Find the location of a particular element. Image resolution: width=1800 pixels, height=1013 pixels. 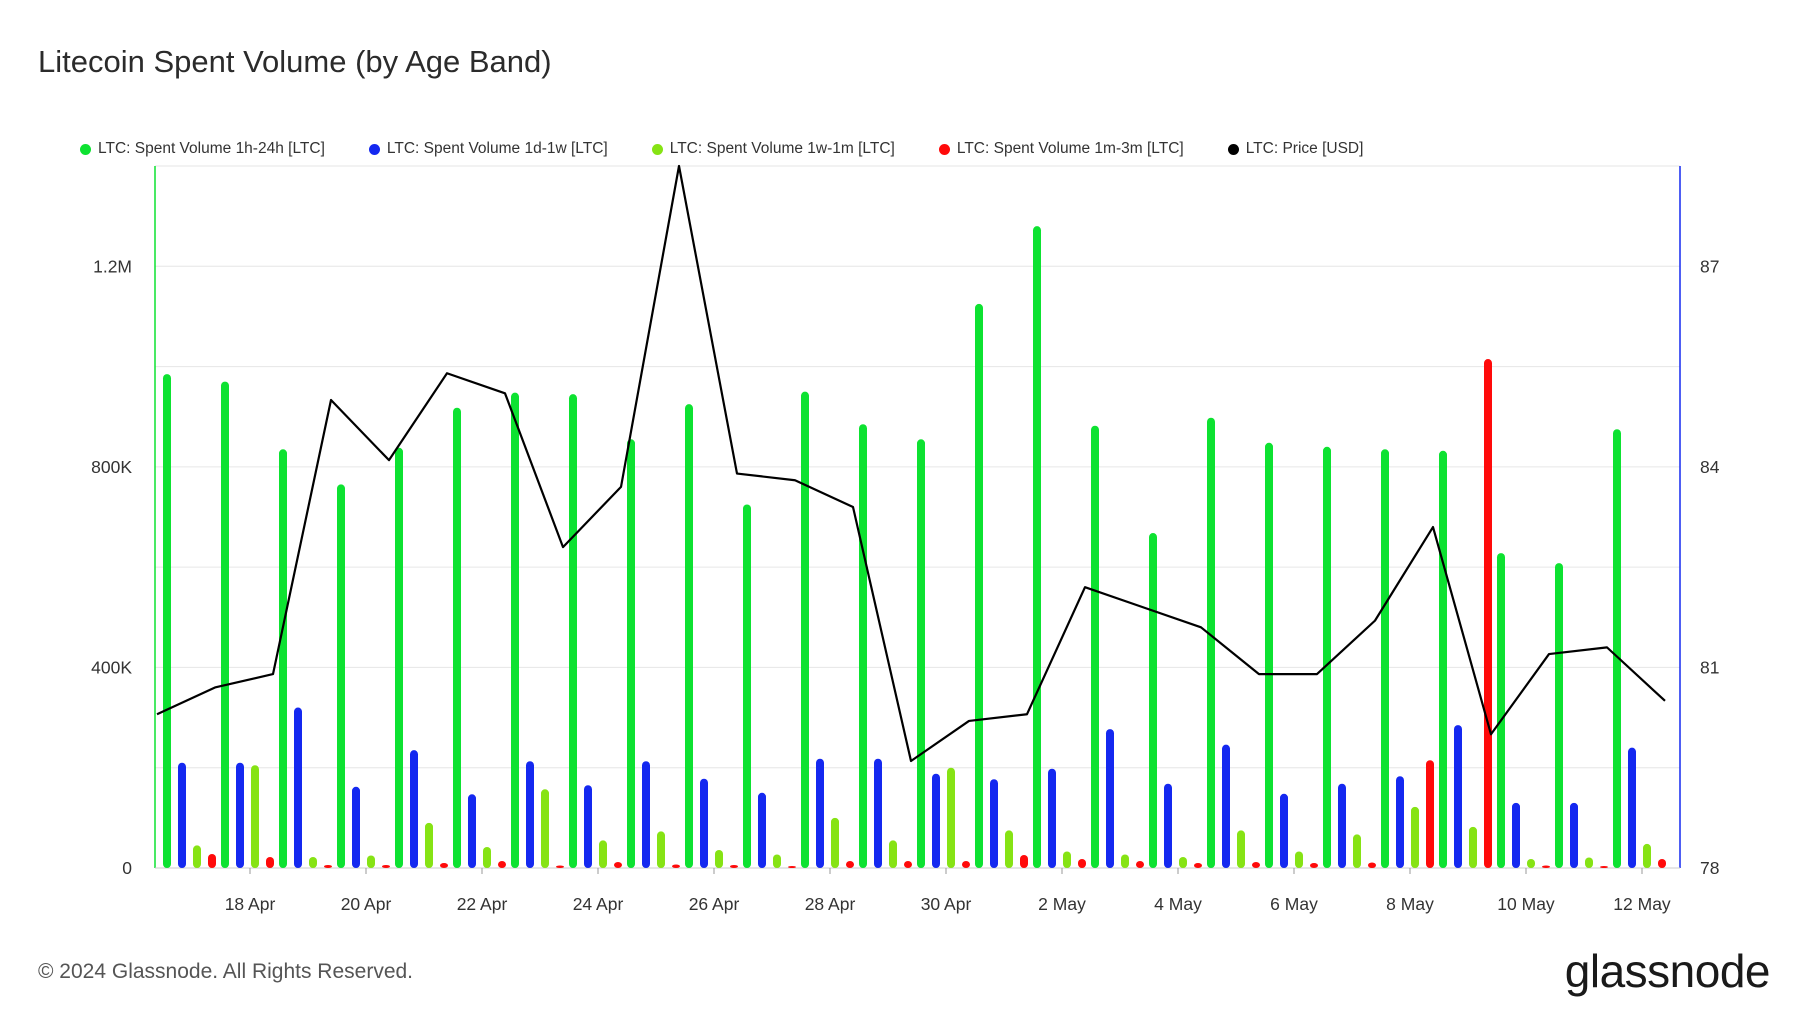

x-tick-label: 26 Apr is located at coordinates (714, 904).